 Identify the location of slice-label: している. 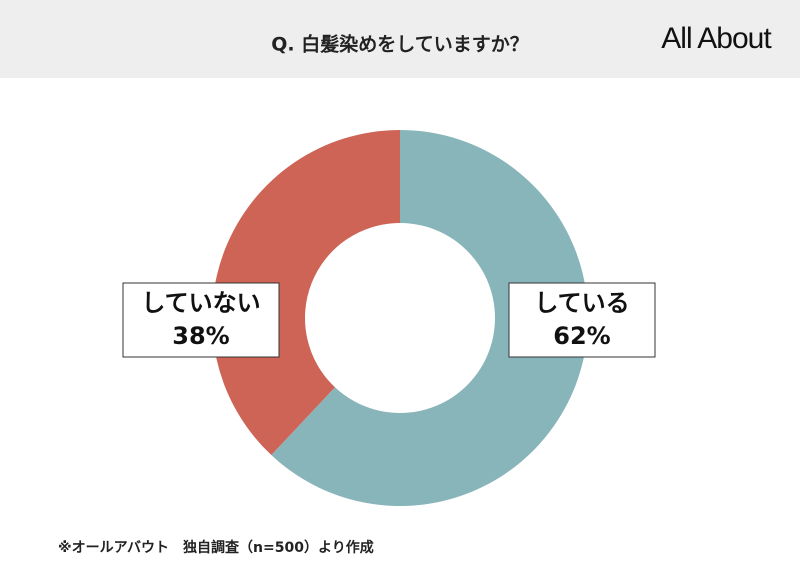
(581, 303).